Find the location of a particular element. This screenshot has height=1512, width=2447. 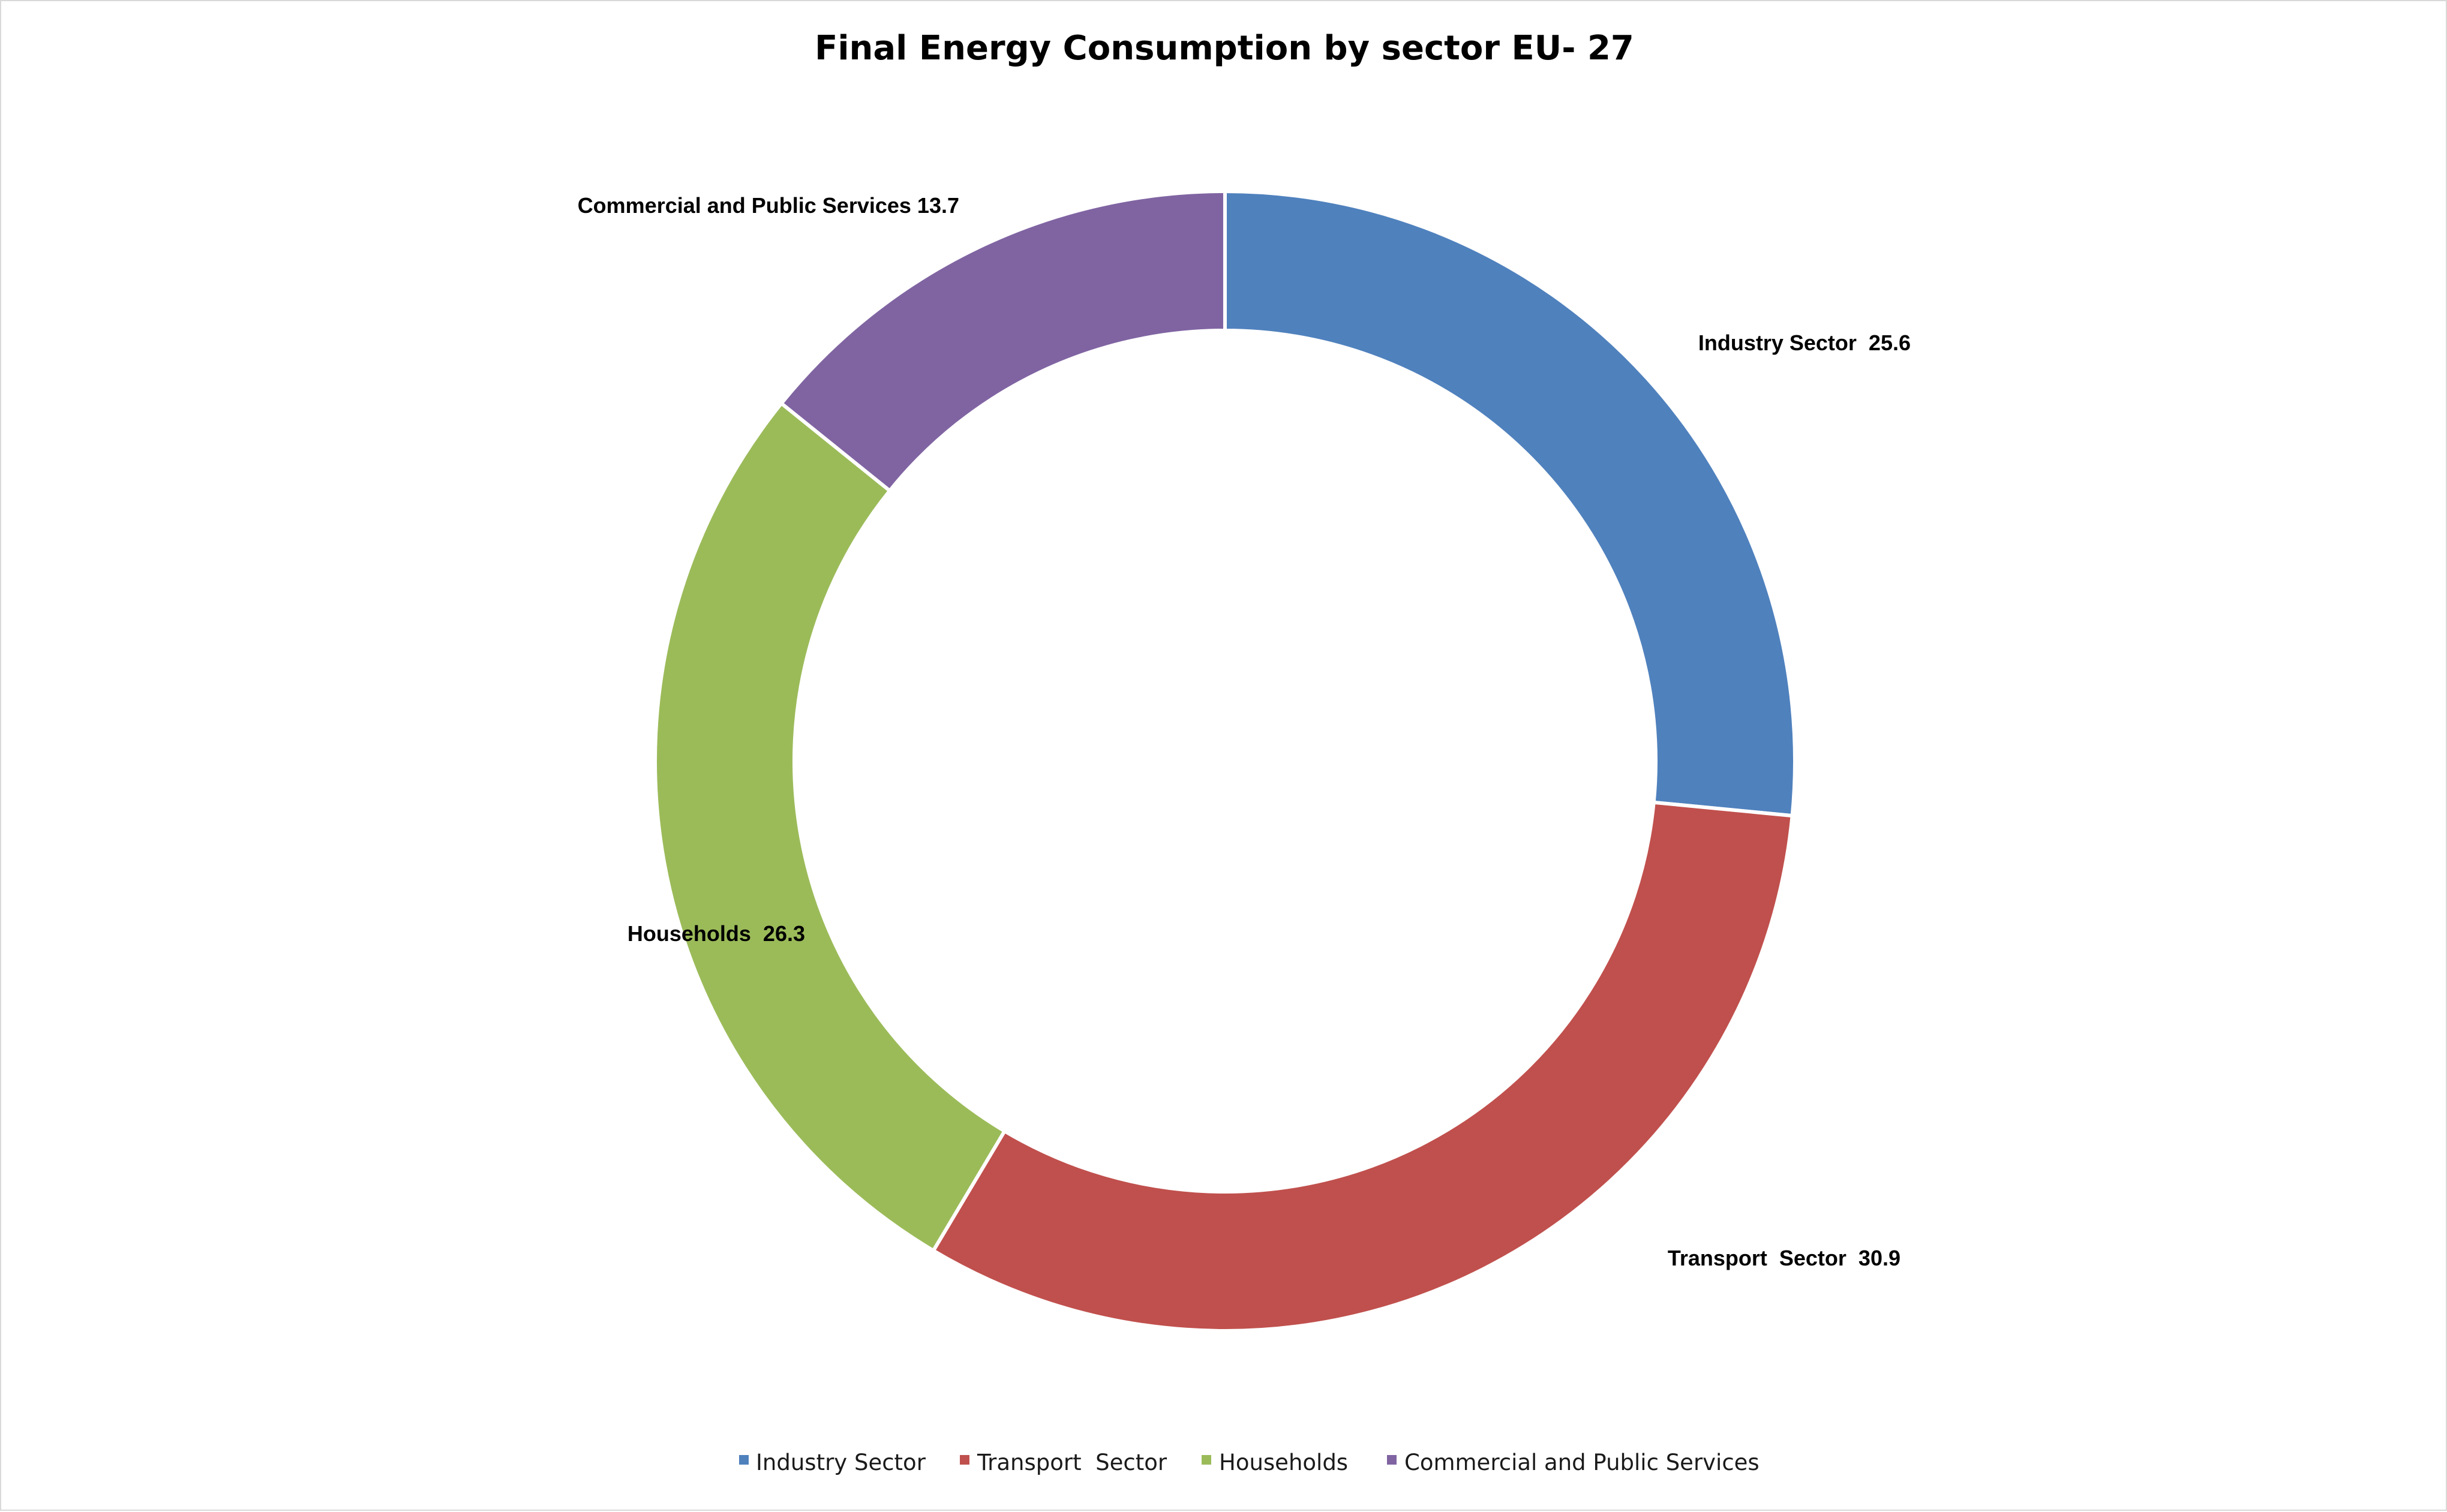

data-label-households: Households 26.3 is located at coordinates (716, 934).